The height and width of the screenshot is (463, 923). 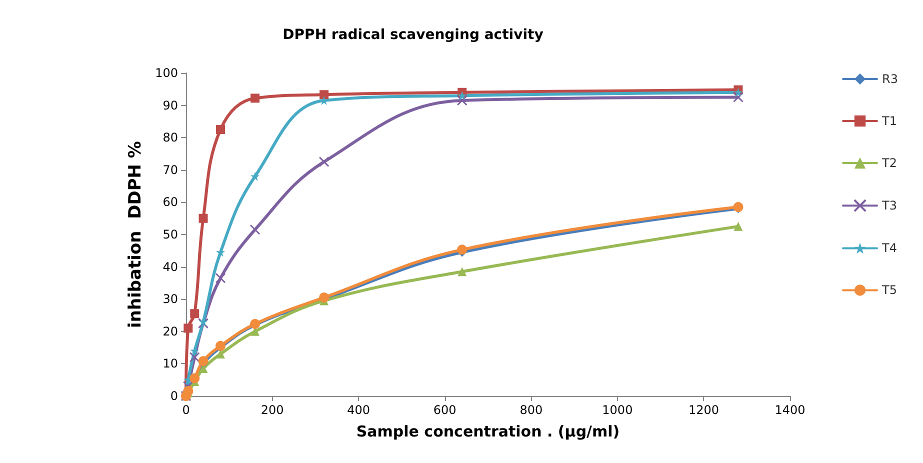 What do you see at coordinates (136, 234) in the screenshot?
I see `y-axis-title: inhibation DDPH %` at bounding box center [136, 234].